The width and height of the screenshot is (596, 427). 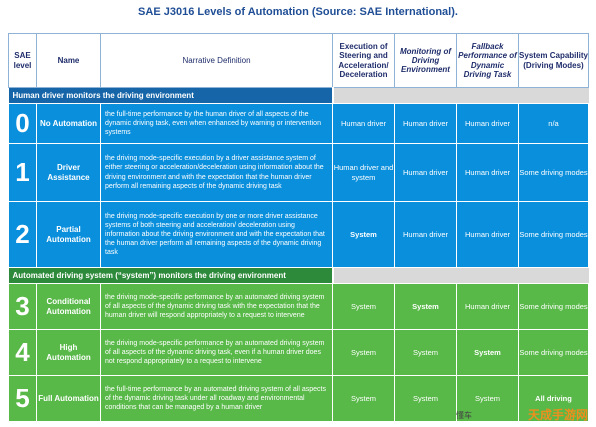 I want to click on watermark-small: 懂车, so click(x=464, y=415).